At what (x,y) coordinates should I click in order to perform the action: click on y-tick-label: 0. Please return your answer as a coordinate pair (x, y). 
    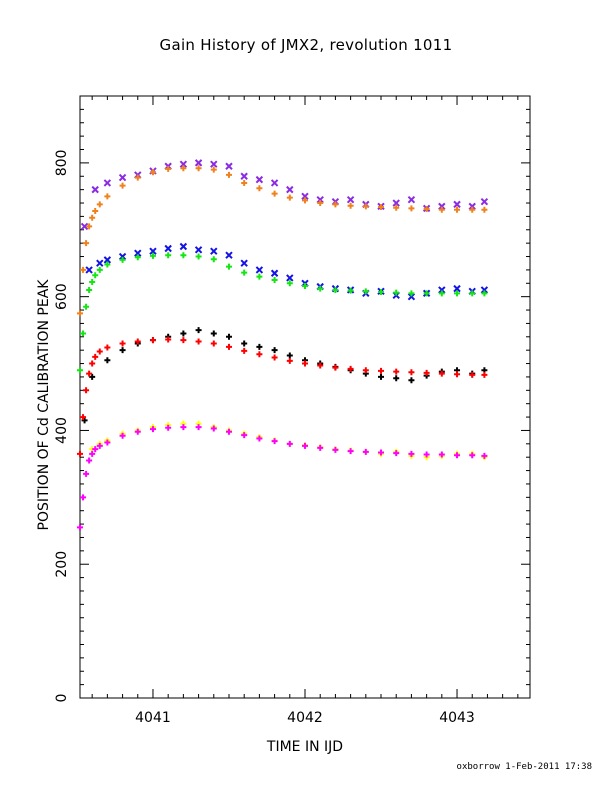
    Looking at the image, I should click on (62, 698).